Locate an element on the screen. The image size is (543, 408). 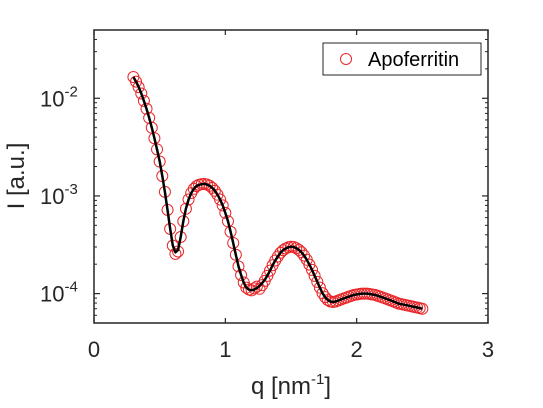
y-tick-label: 10⁻⁴ is located at coordinates (59, 293).